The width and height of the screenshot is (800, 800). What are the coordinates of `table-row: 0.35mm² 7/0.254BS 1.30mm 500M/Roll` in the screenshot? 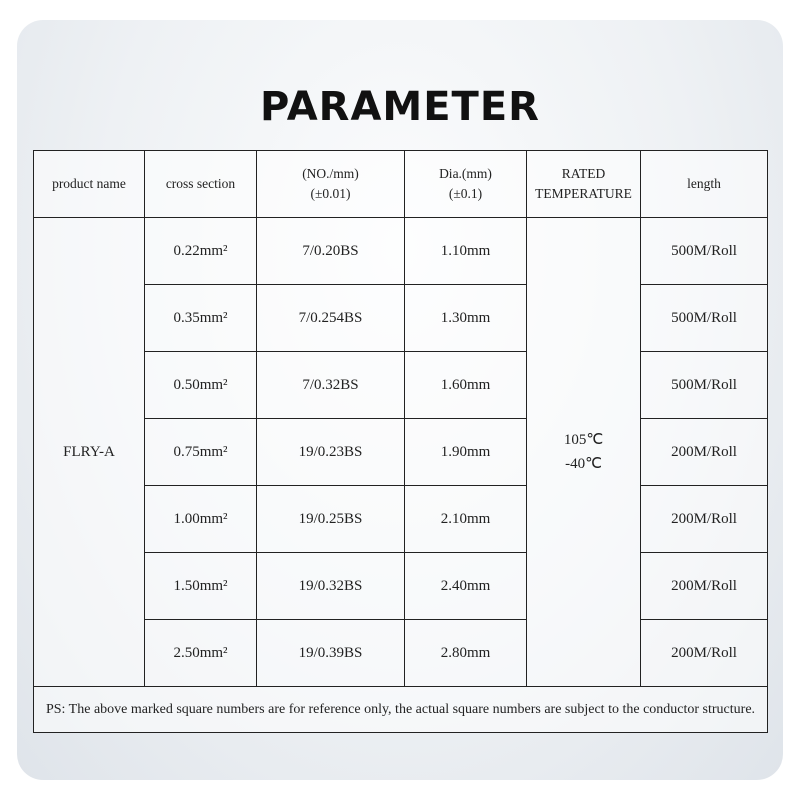 It's located at (401, 318).